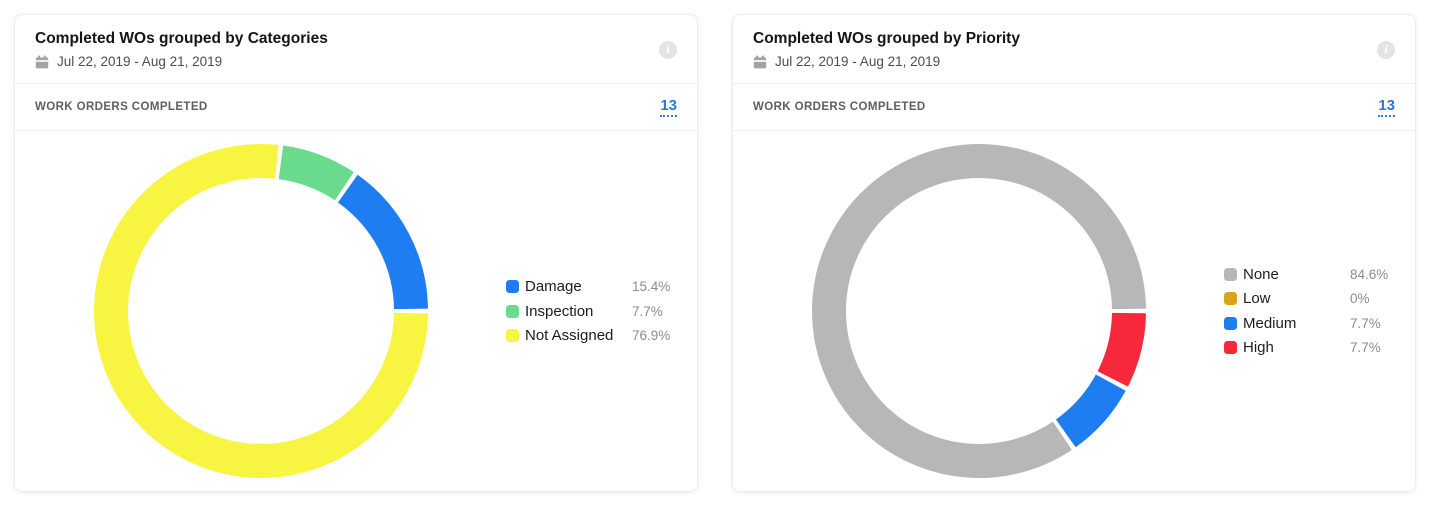 This screenshot has height=515, width=1430. I want to click on legend-item-not-assigned: Not Assigned 76.9%, so click(596, 335).